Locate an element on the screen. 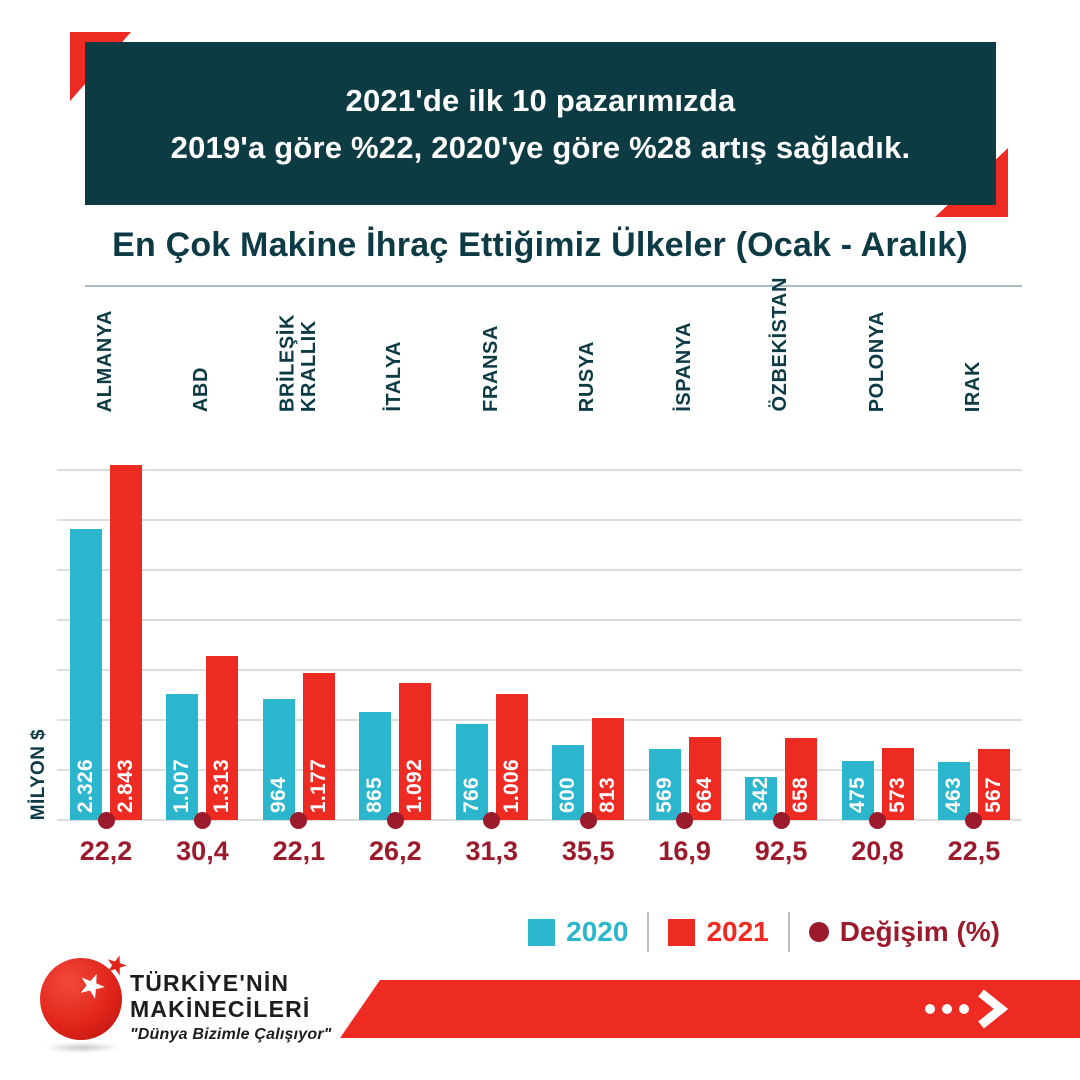  legend-item-de-i-im-: Değişim (%) is located at coordinates (904, 932).